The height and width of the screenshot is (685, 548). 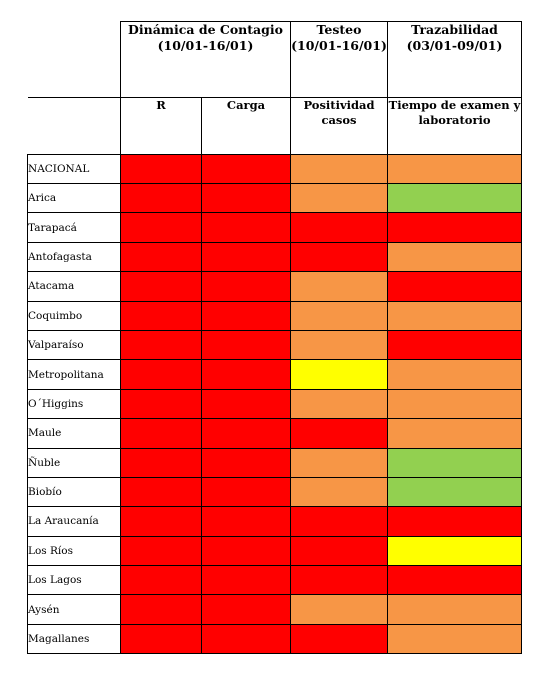 I want to click on table-row: Maule, so click(x=274, y=433).